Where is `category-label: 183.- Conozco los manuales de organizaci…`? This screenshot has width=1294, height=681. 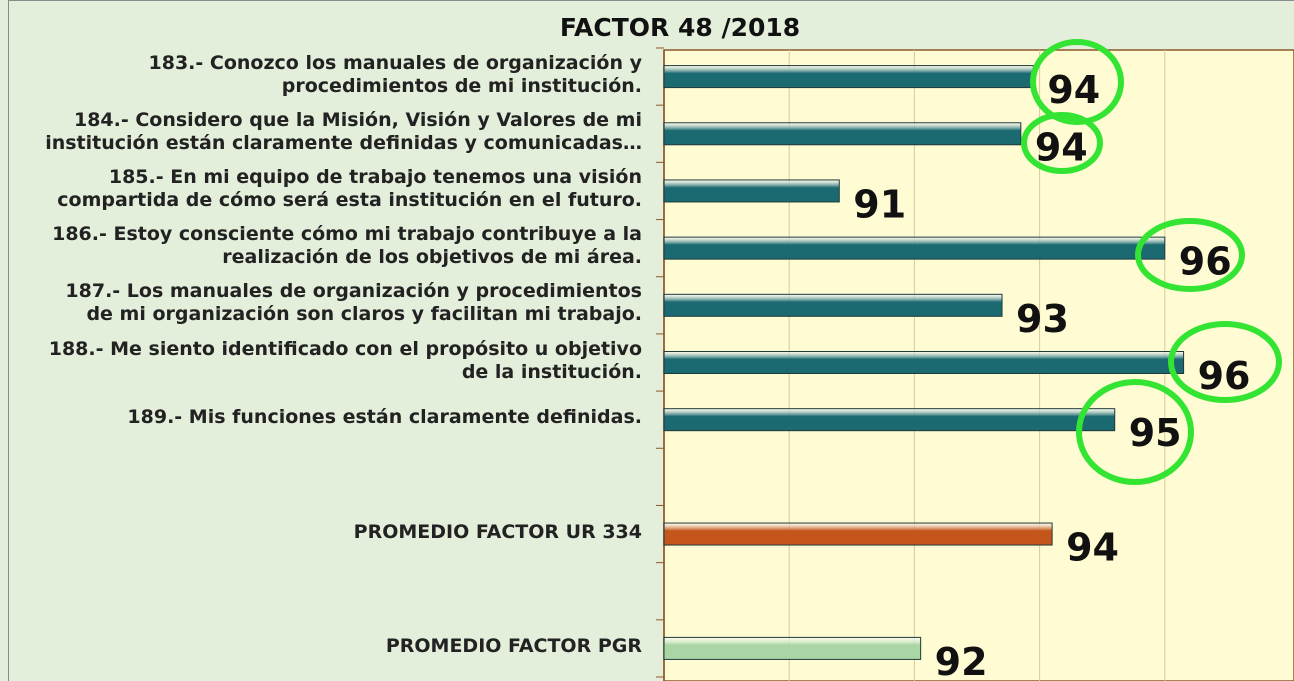 category-label: 183.- Conozco los manuales de organizaci… is located at coordinates (395, 74).